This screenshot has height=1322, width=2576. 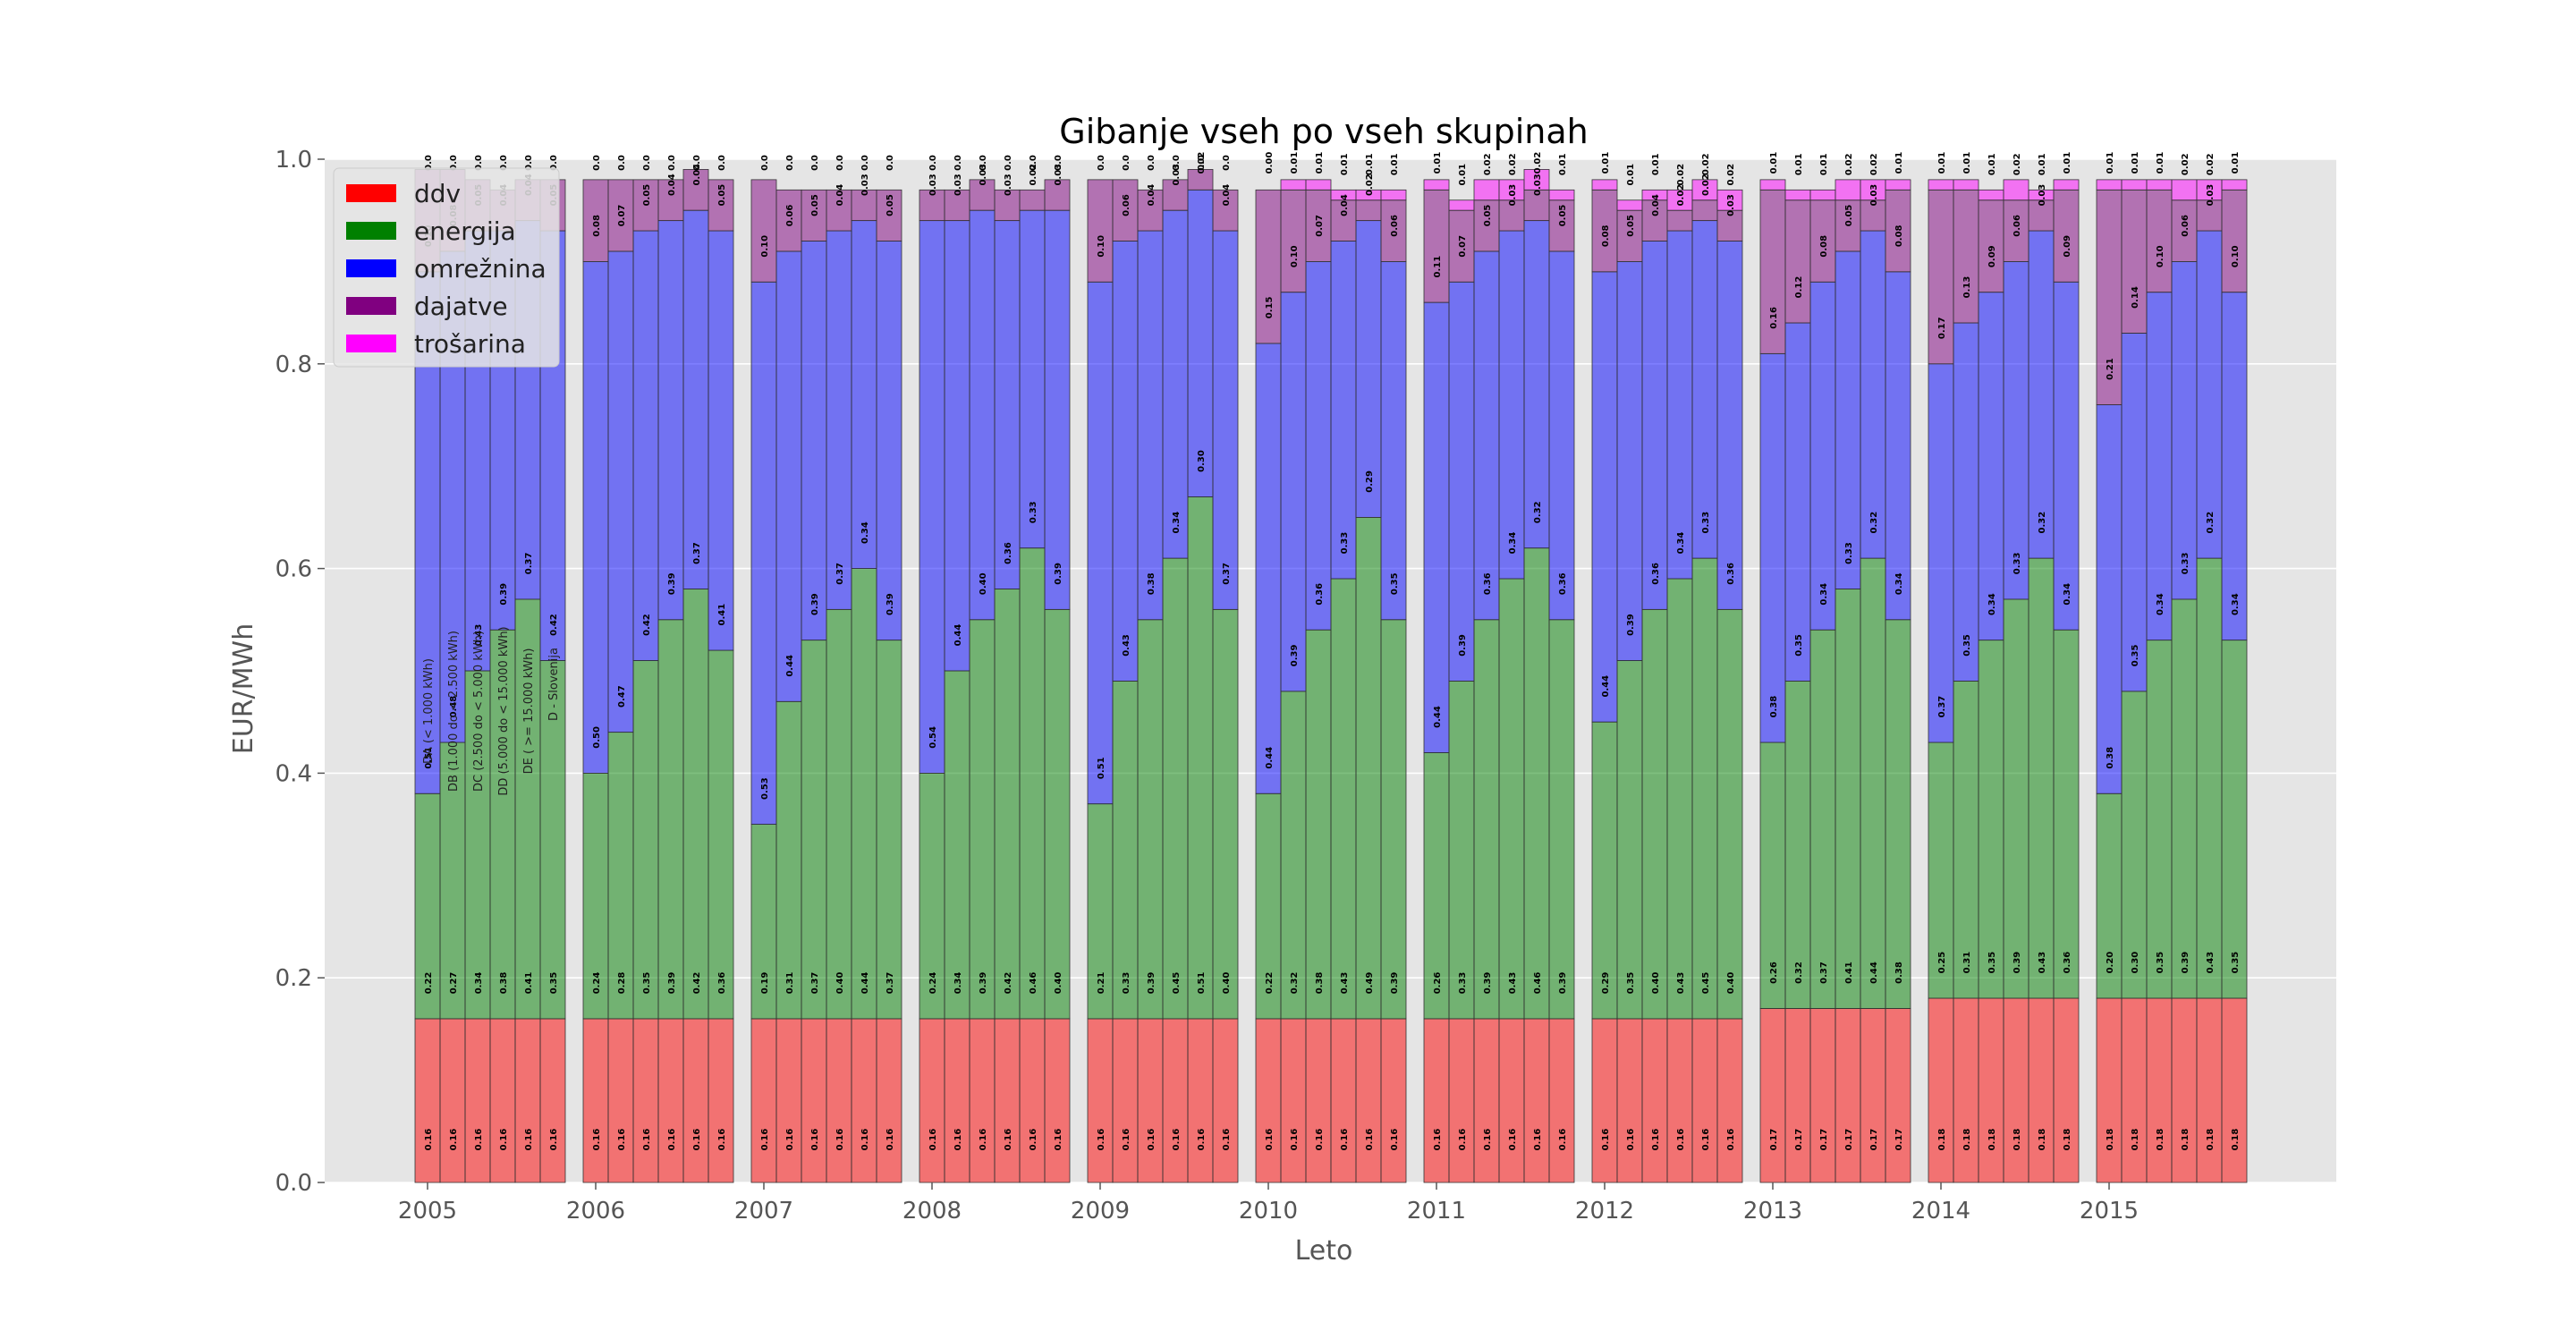 I want to click on bar-value-label: 0.22, so click(x=429, y=984).